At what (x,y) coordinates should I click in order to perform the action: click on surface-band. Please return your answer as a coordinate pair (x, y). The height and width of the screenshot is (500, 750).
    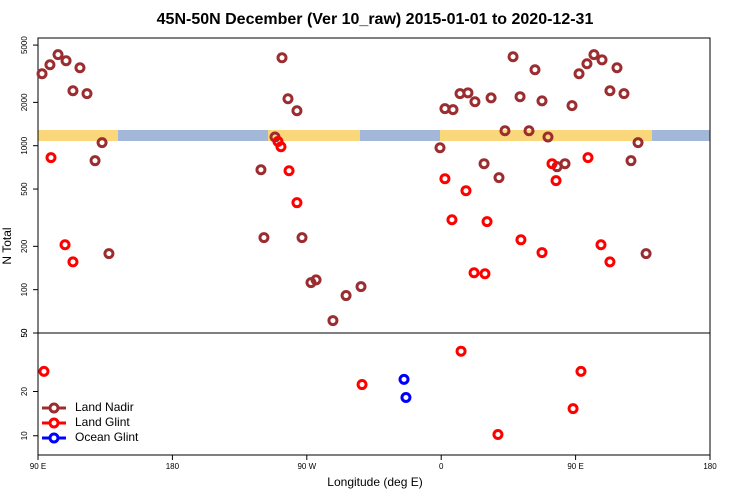
    Looking at the image, I should click on (374, 135).